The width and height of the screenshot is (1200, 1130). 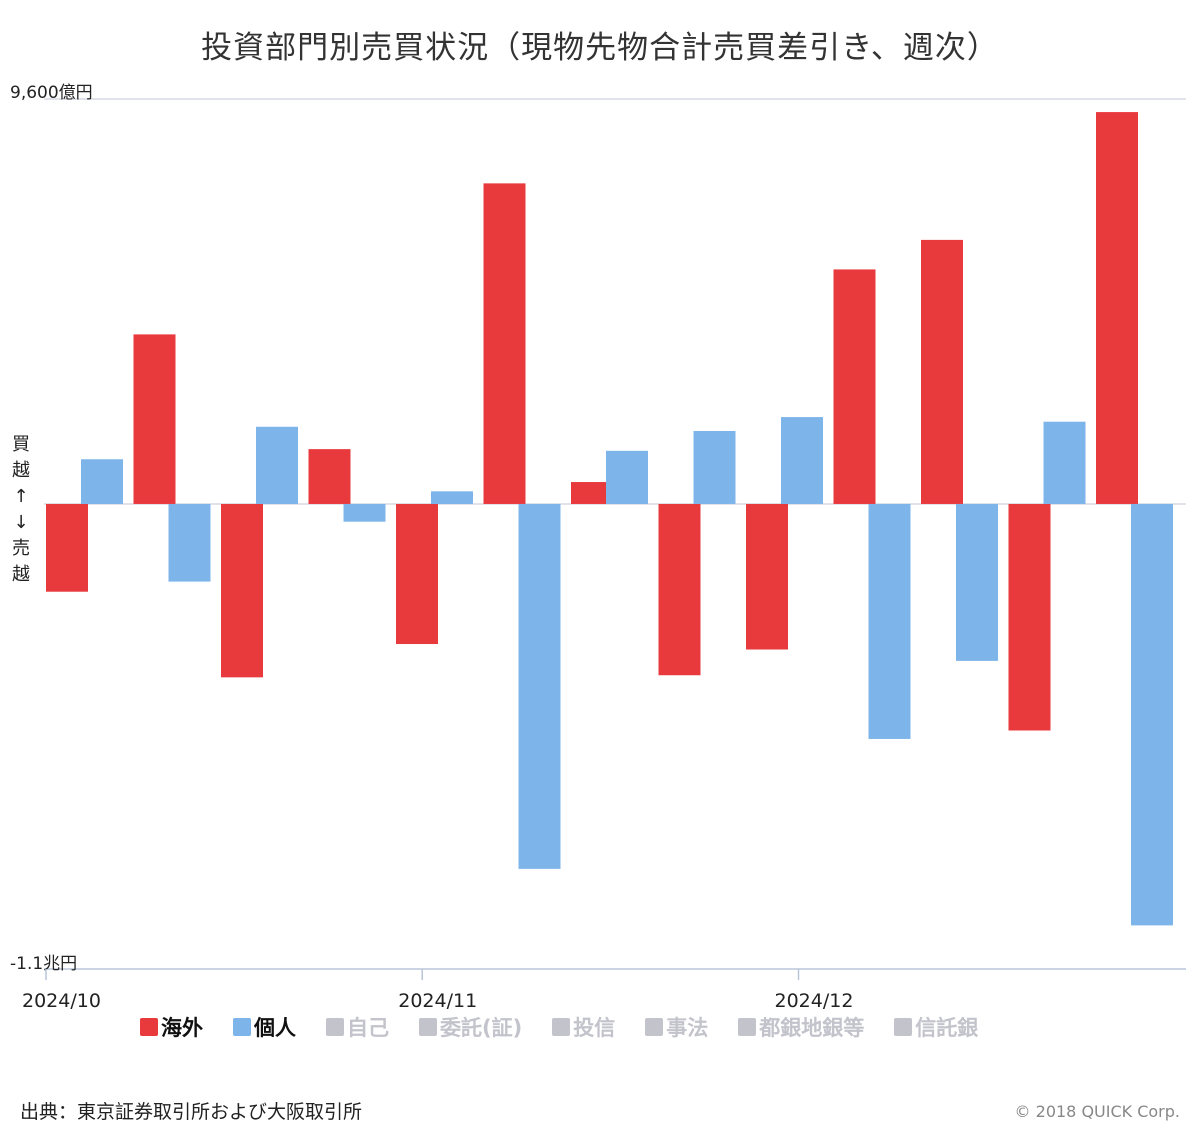 What do you see at coordinates (21, 444) in the screenshot?
I see `buy-char-1: 買` at bounding box center [21, 444].